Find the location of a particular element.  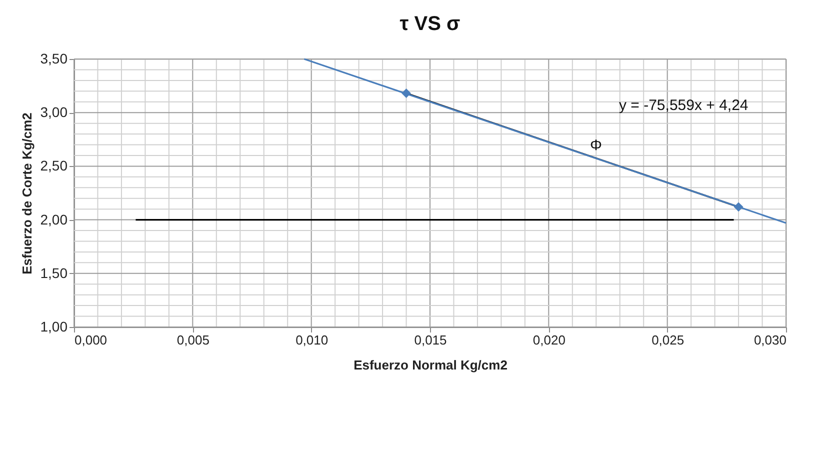

annotation: y = -75,559x + 4,24 is located at coordinates (683, 105).